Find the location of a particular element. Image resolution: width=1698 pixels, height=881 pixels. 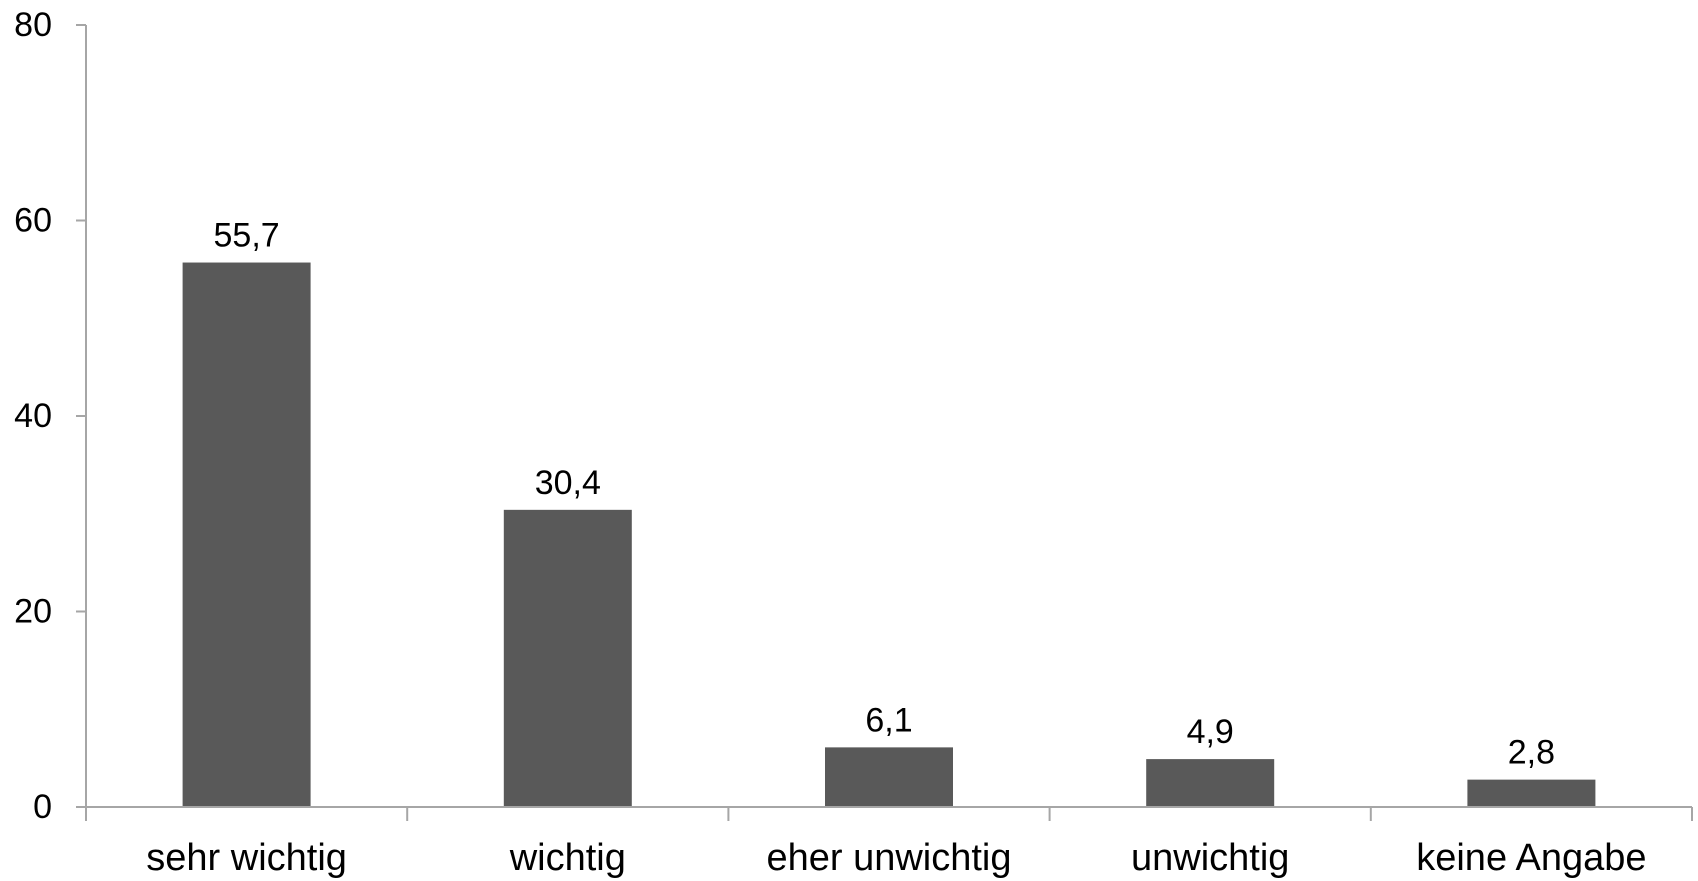

data-label: 4,9 is located at coordinates (1210, 732).